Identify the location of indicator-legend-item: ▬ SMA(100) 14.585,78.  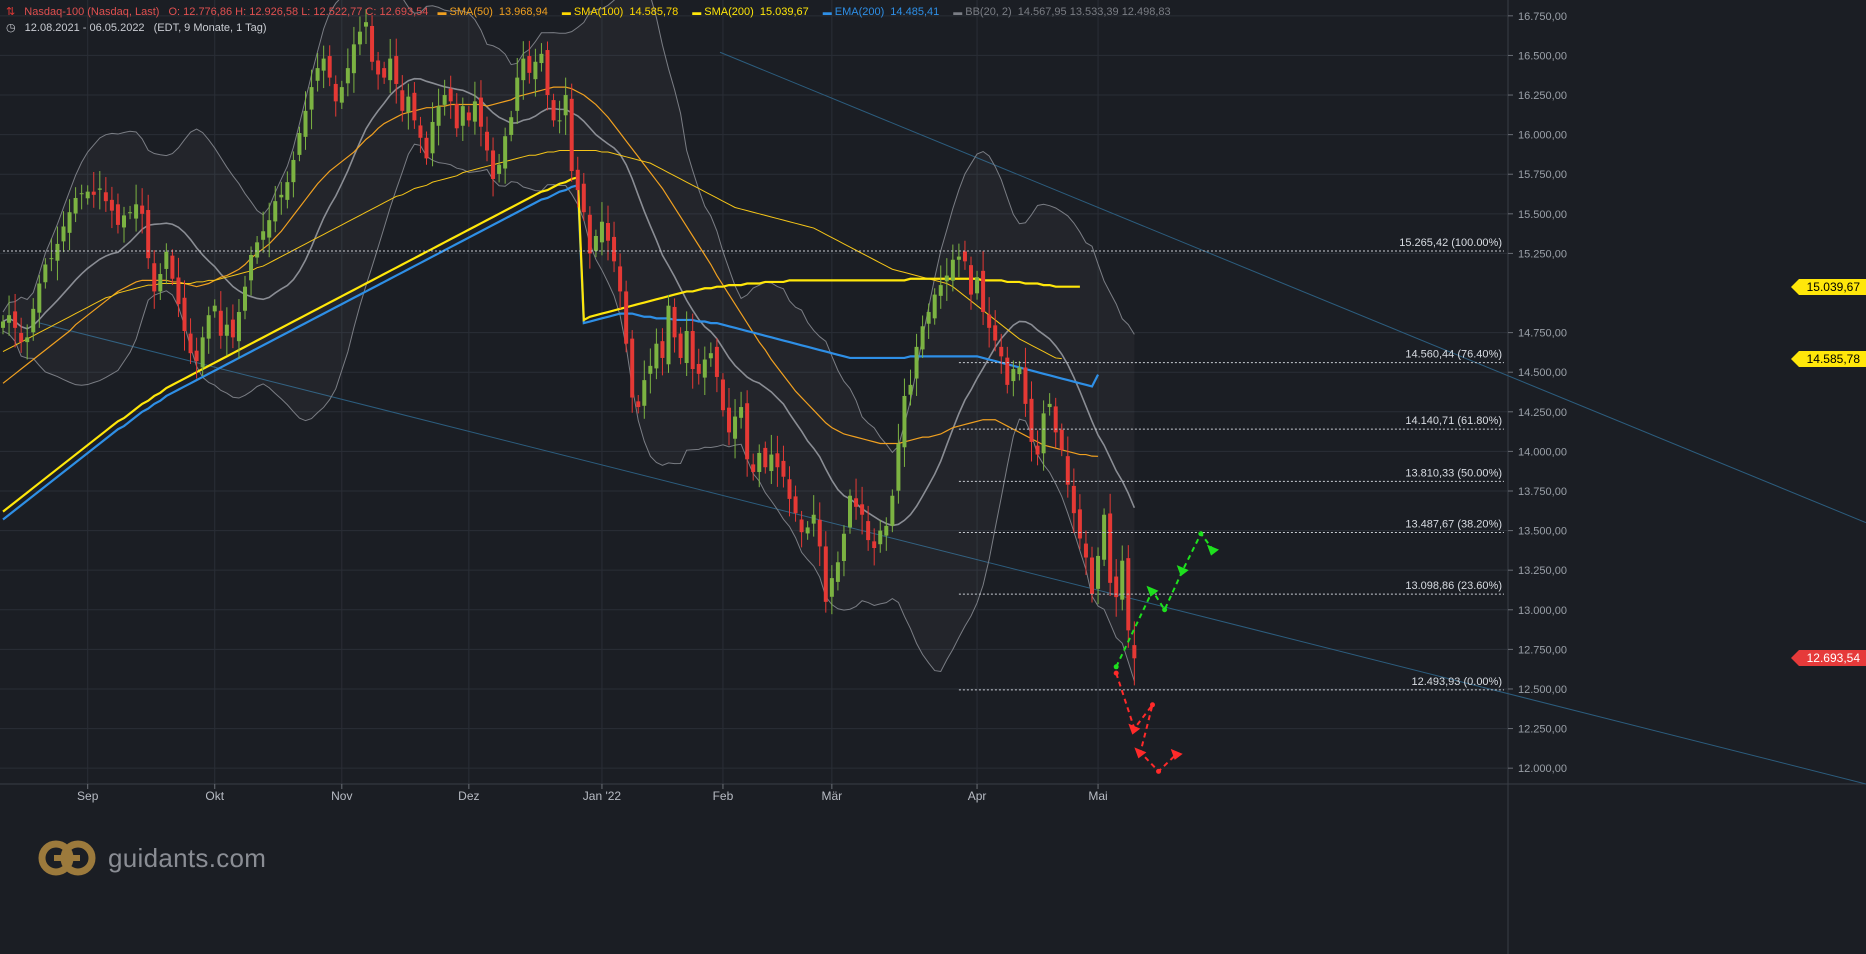
(624, 12).